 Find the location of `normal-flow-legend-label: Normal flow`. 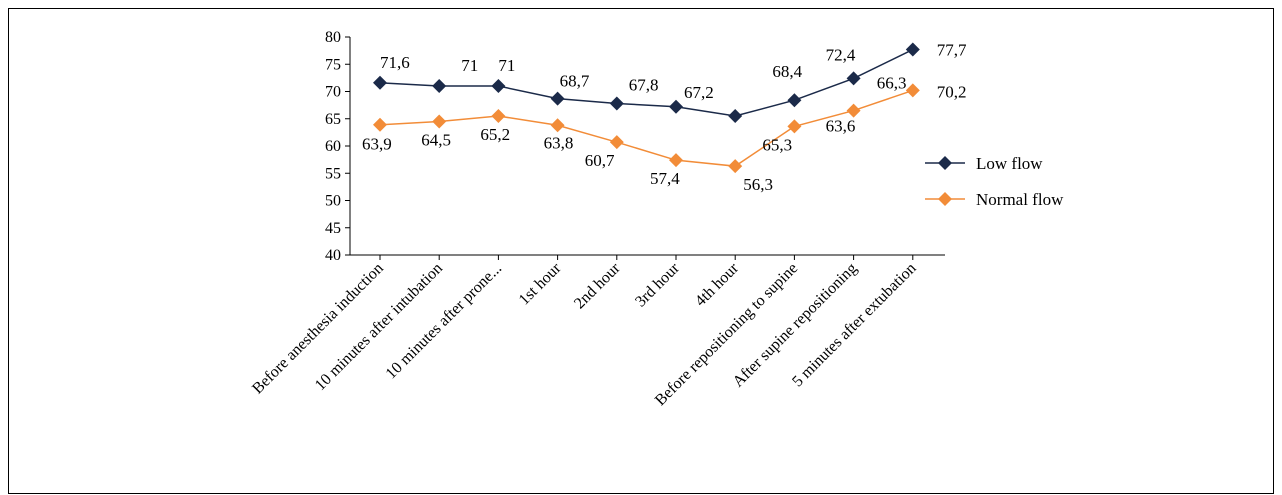

normal-flow-legend-label: Normal flow is located at coordinates (1020, 199).